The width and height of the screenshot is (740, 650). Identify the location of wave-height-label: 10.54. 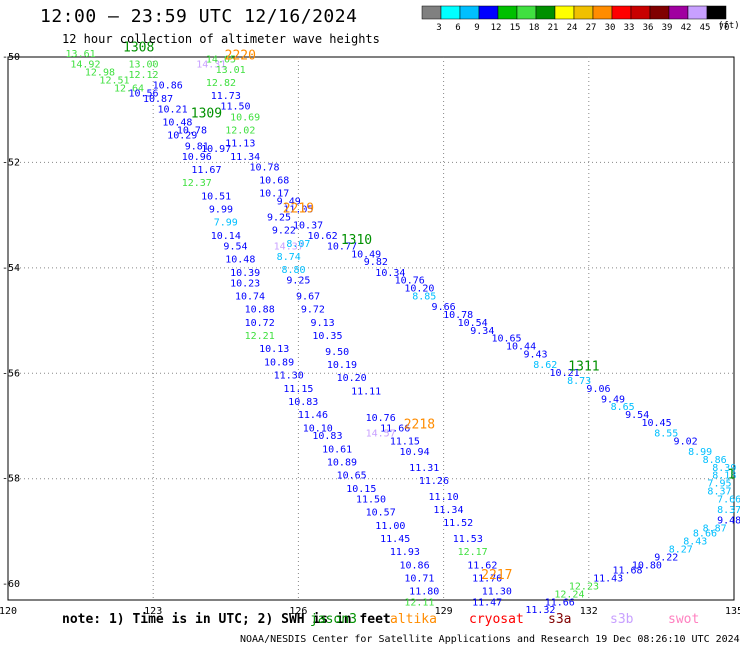
(473, 323).